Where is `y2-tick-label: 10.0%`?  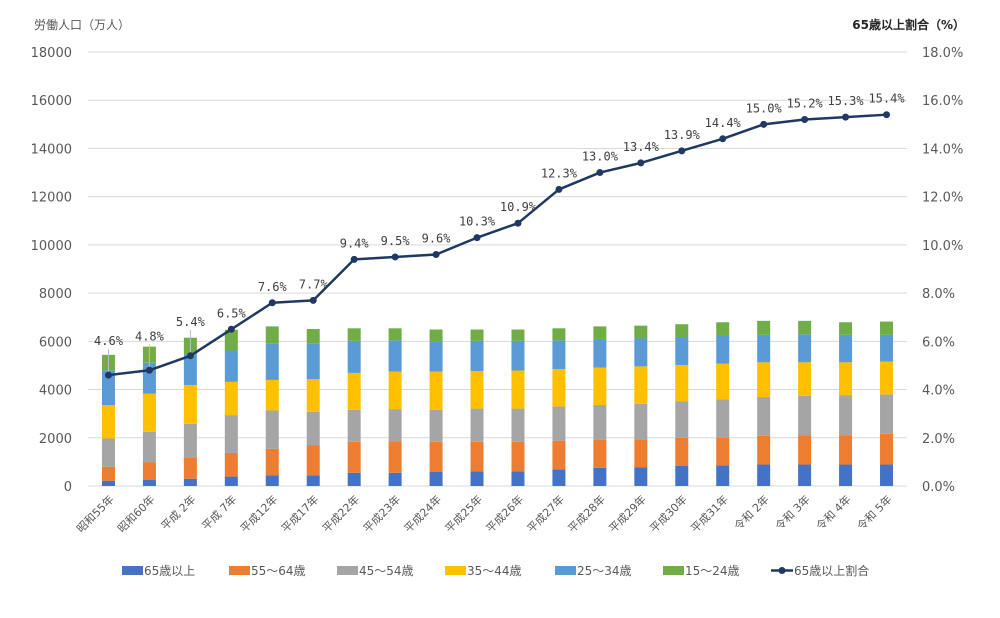
y2-tick-label: 10.0% is located at coordinates (942, 246).